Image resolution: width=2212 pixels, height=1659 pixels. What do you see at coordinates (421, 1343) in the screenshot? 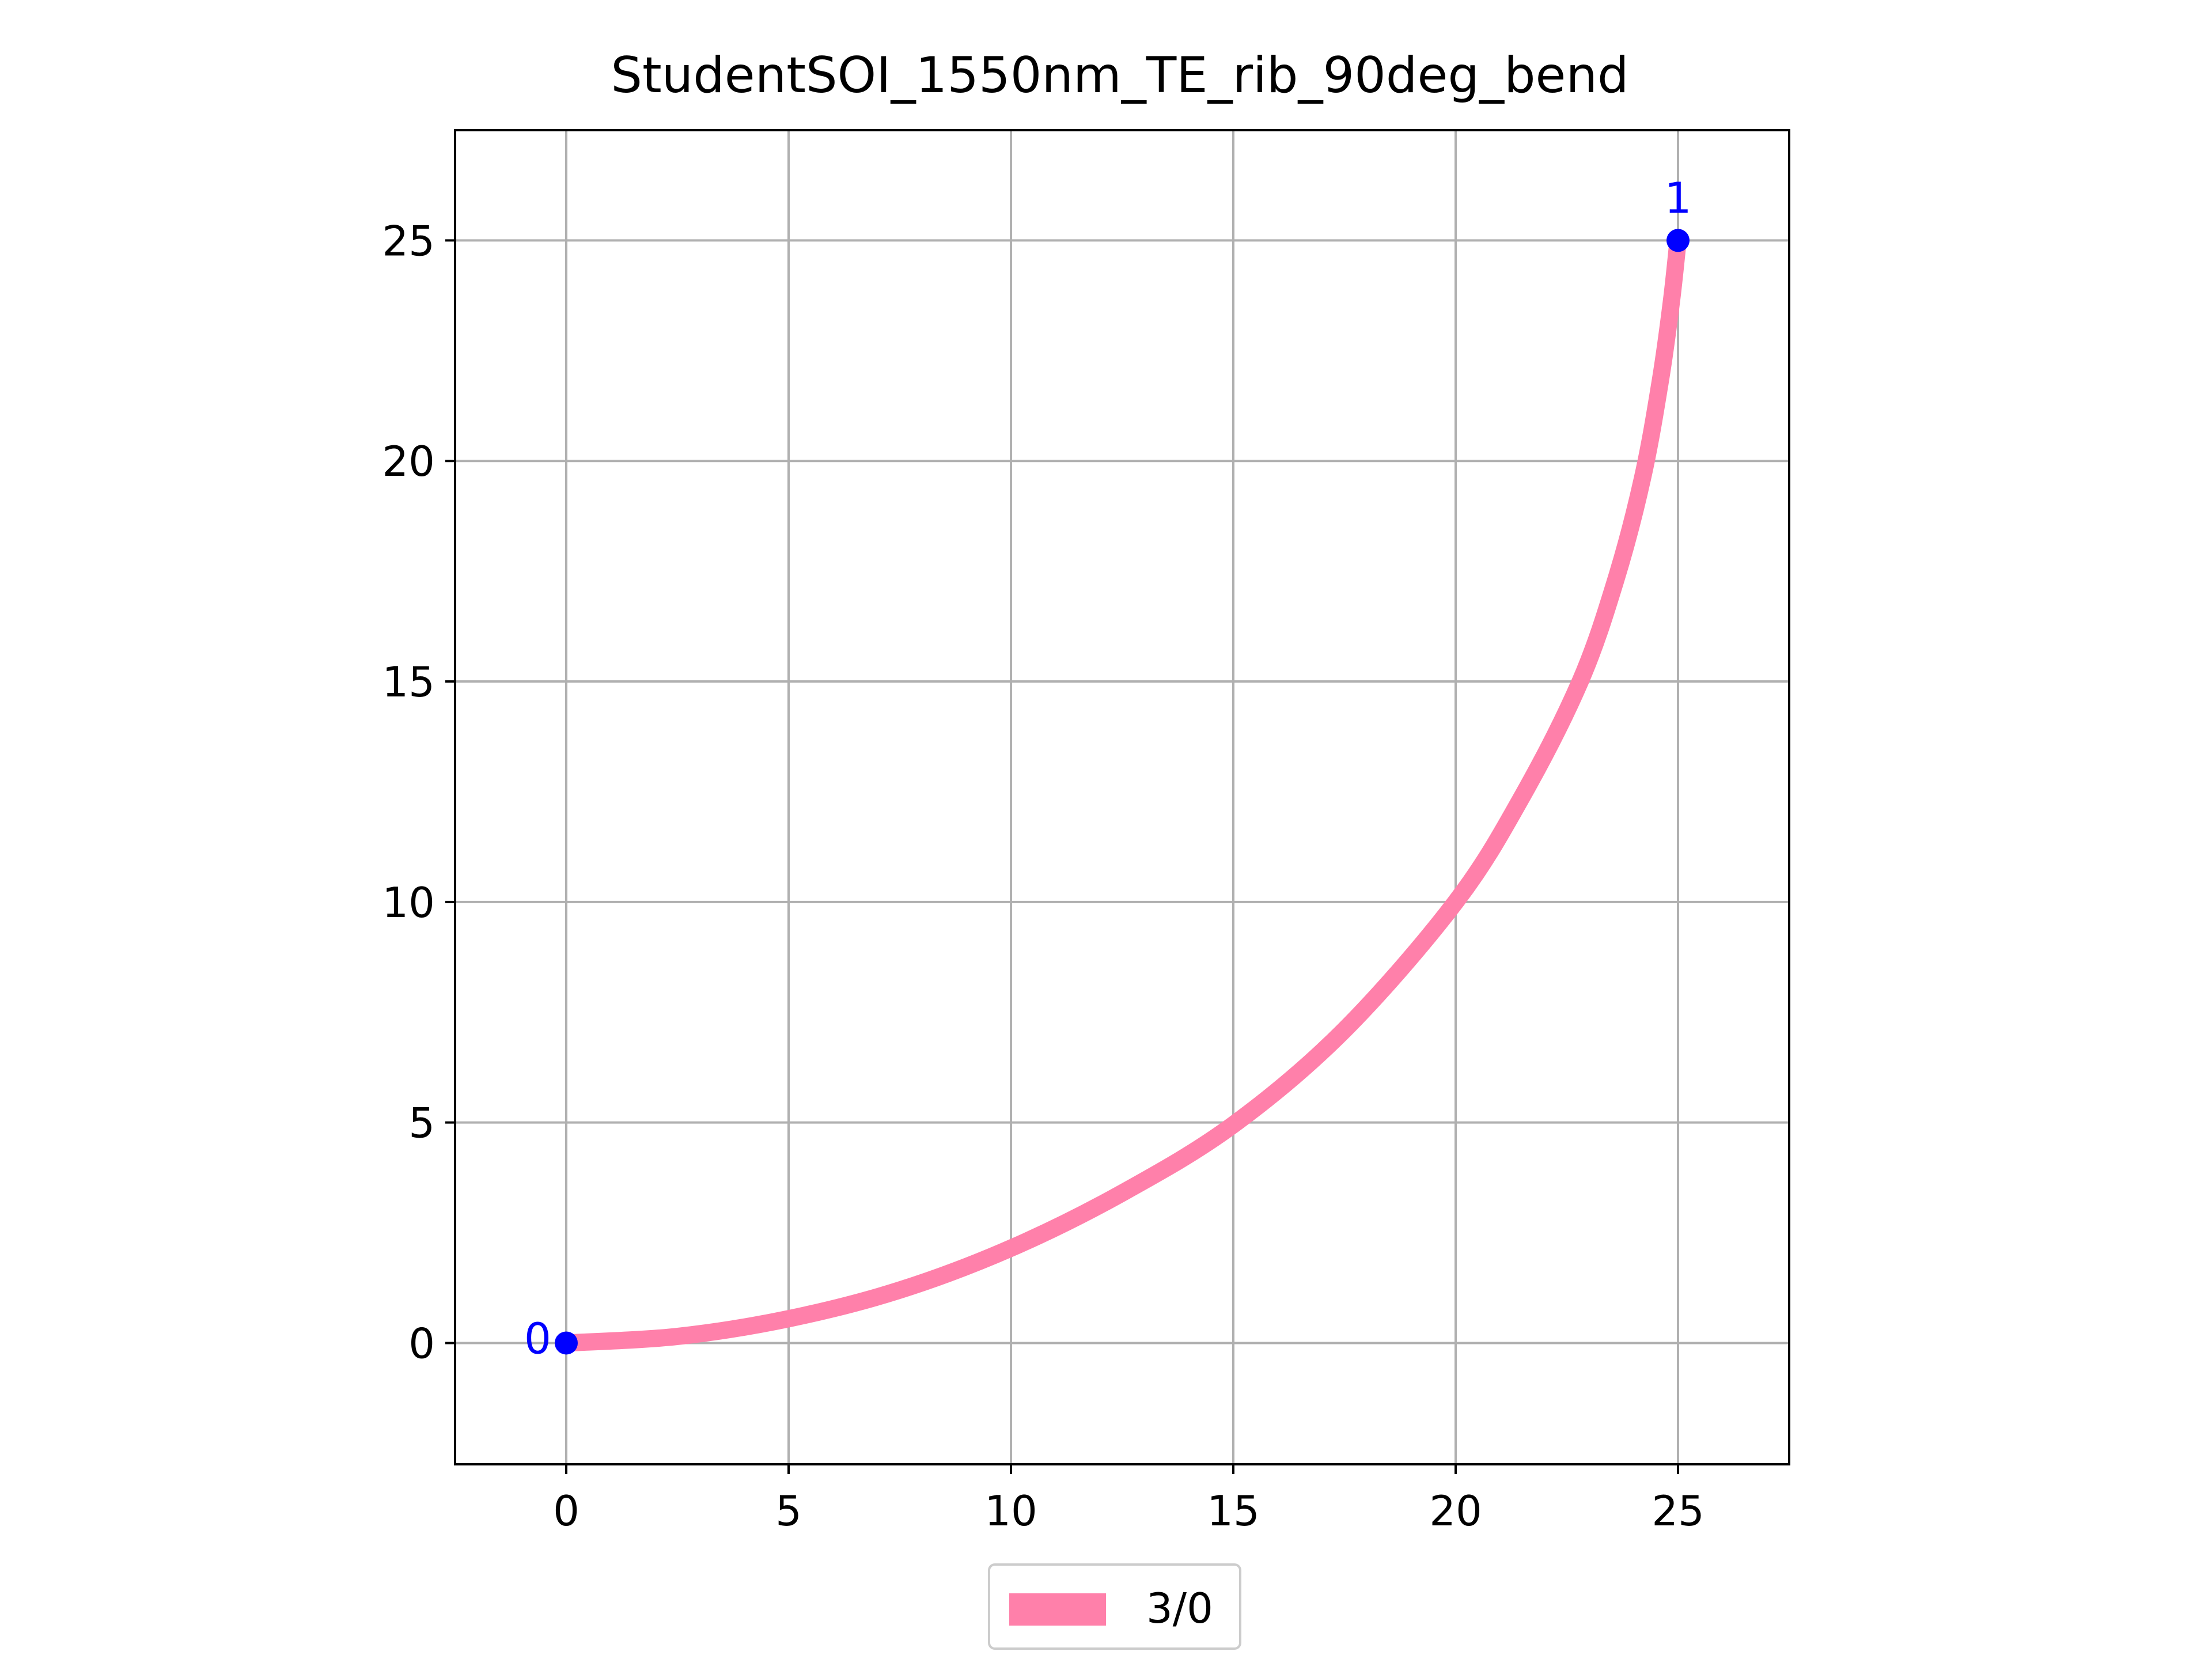
I see `y-tick-label: 0` at bounding box center [421, 1343].